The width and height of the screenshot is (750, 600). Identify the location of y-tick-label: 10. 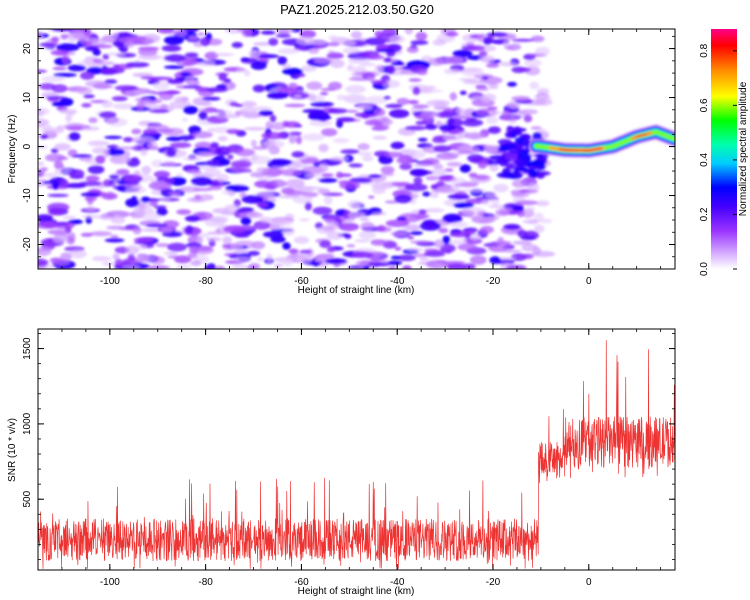
(27, 98).